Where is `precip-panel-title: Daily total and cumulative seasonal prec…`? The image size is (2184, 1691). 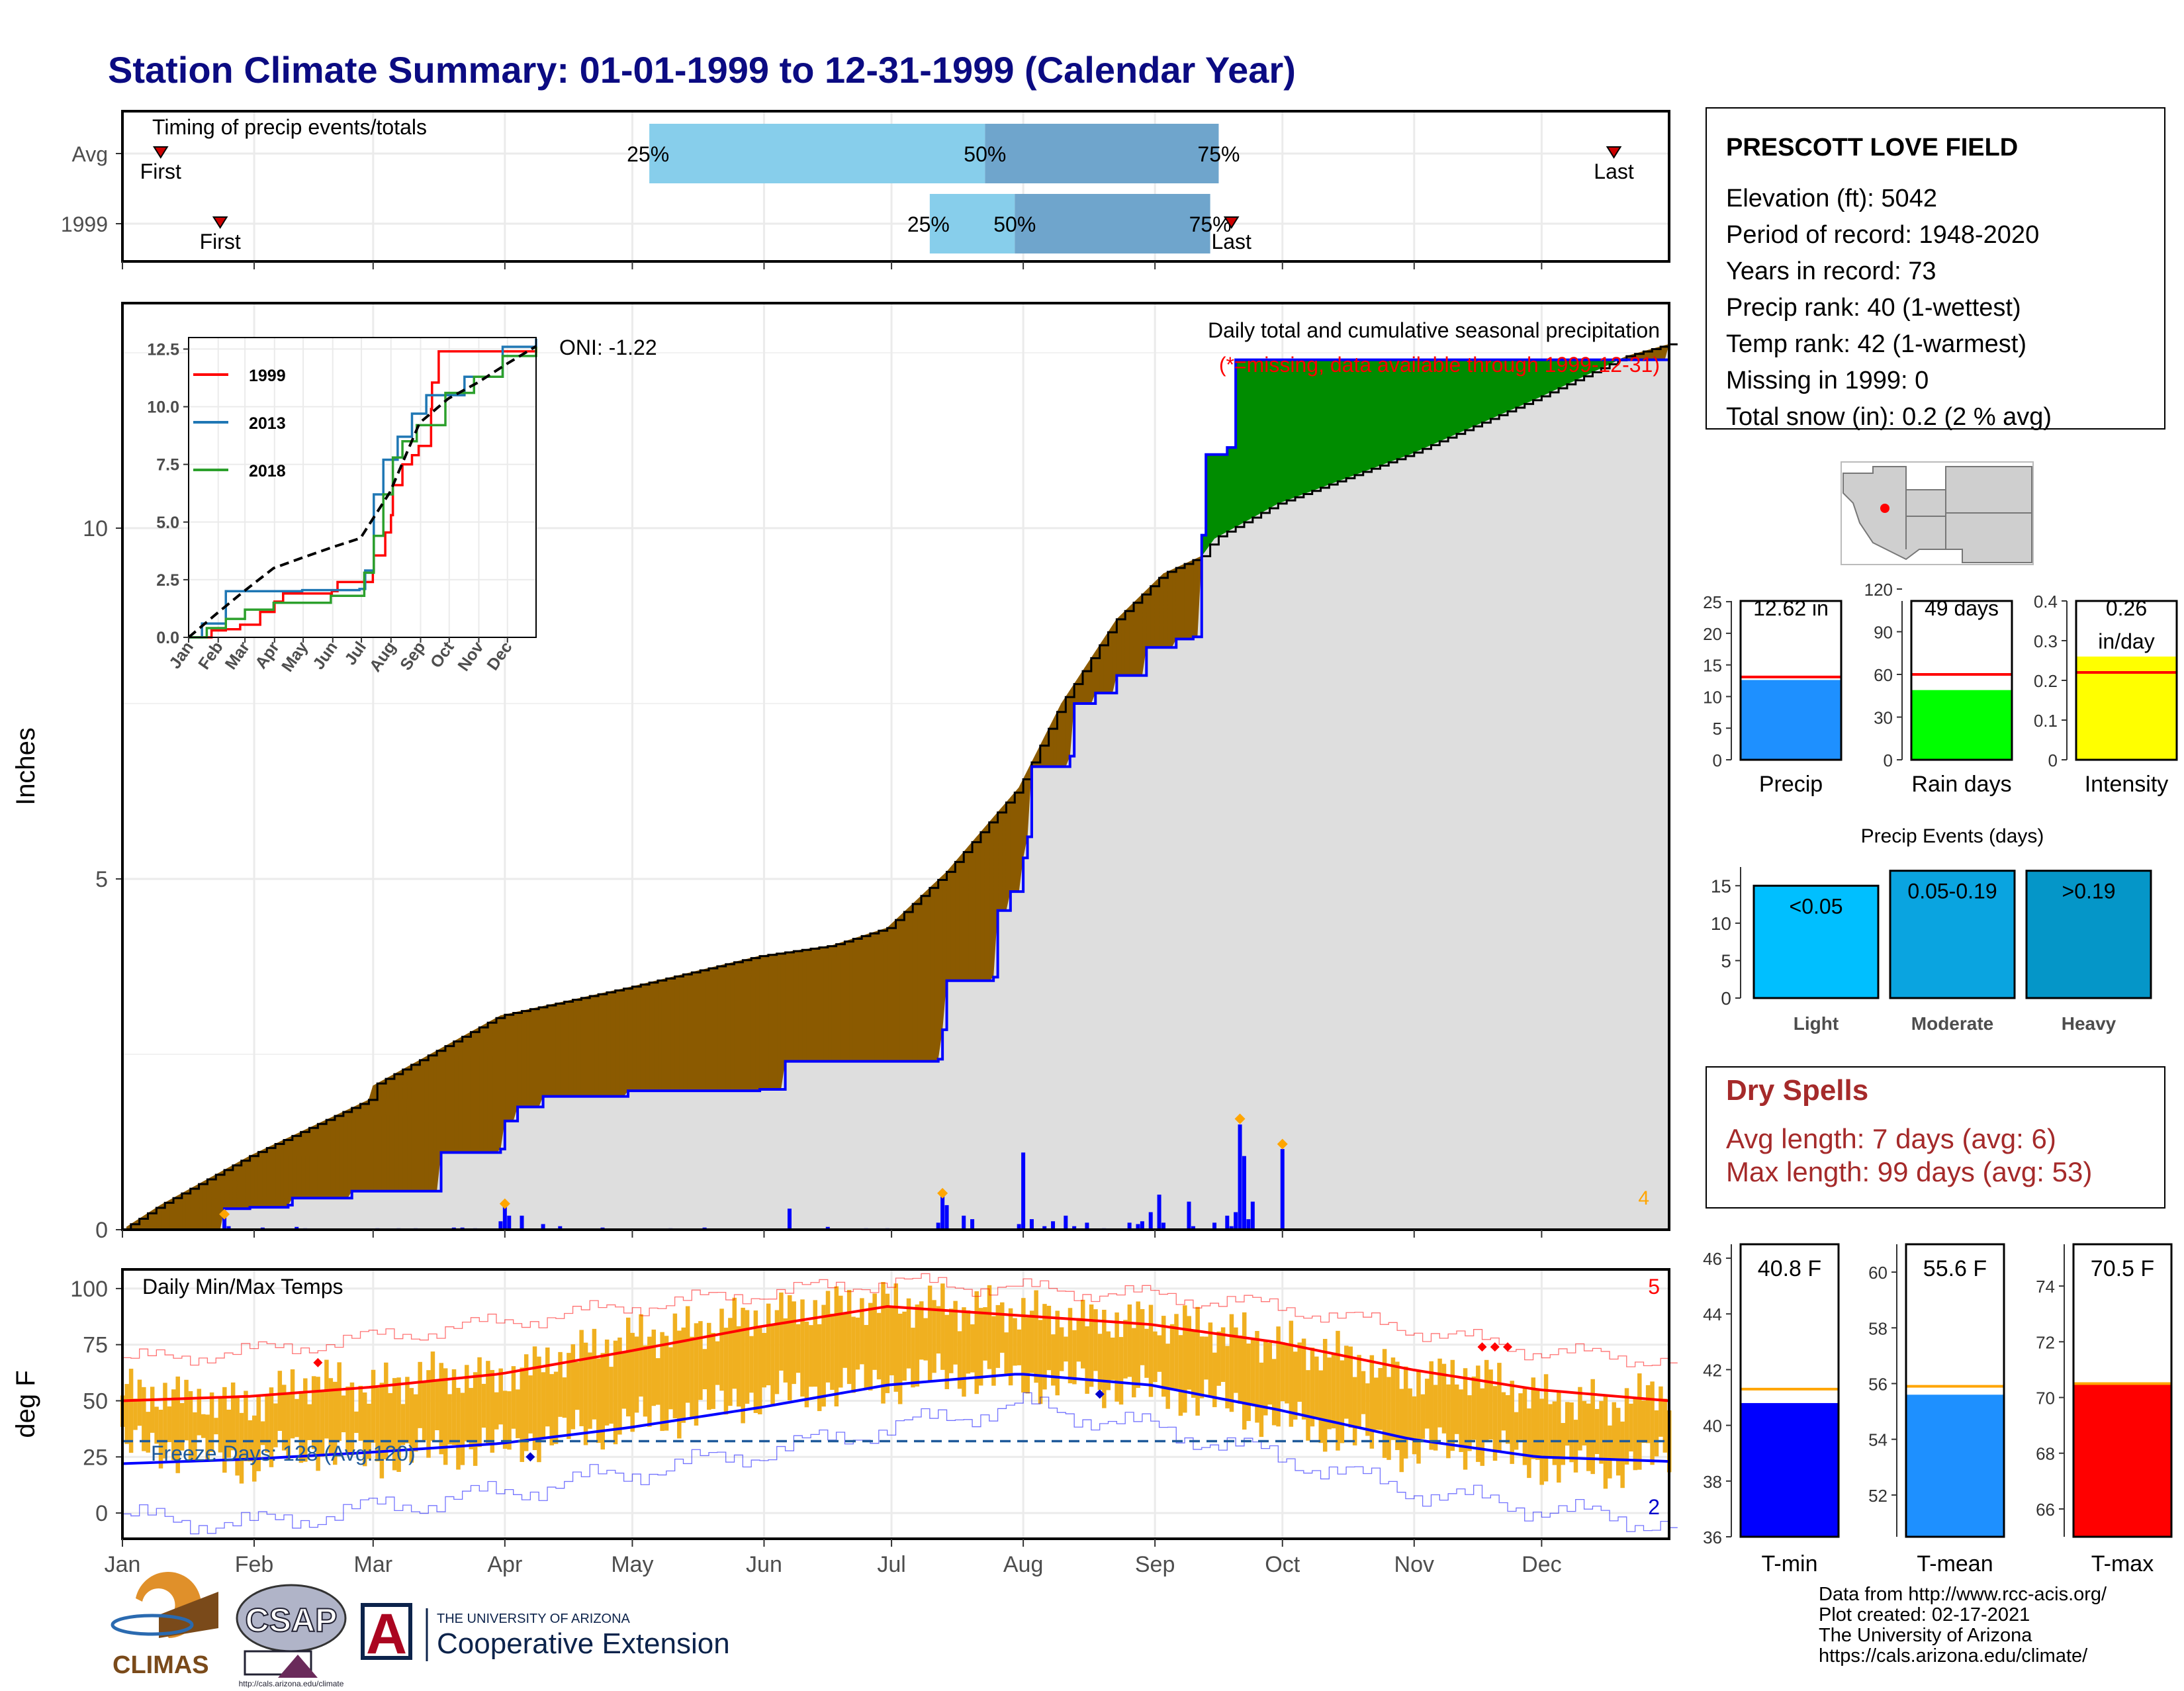 precip-panel-title: Daily total and cumulative seasonal prec… is located at coordinates (1434, 330).